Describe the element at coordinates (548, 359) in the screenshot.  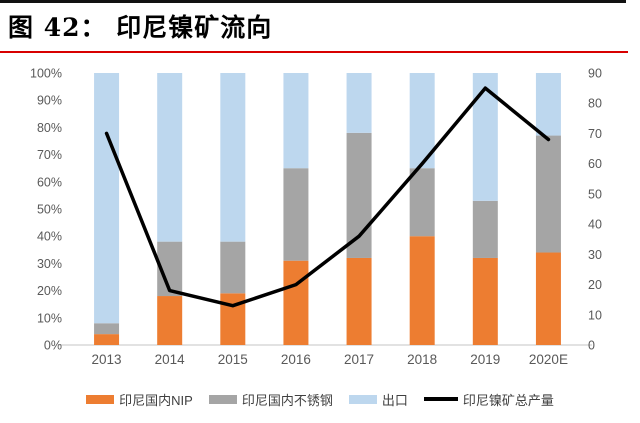
I see `x-axis-category-label: 2020E` at that location.